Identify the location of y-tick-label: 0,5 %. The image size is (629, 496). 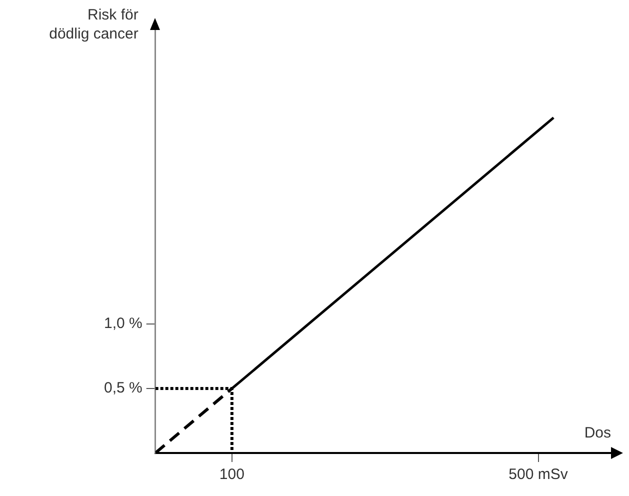
(123, 388).